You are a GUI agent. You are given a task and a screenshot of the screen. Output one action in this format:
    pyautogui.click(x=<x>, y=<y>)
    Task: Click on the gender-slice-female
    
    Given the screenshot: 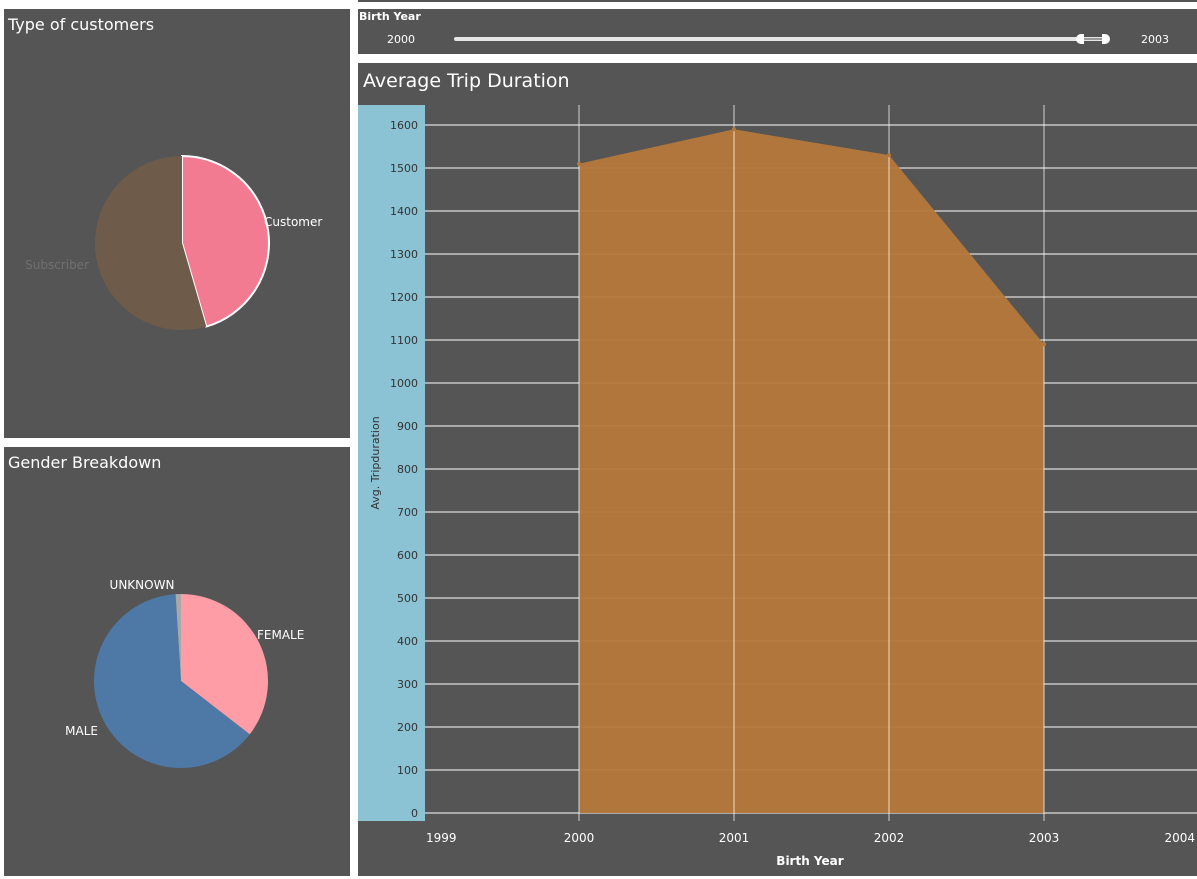 What is the action you would take?
    pyautogui.click(x=224, y=664)
    